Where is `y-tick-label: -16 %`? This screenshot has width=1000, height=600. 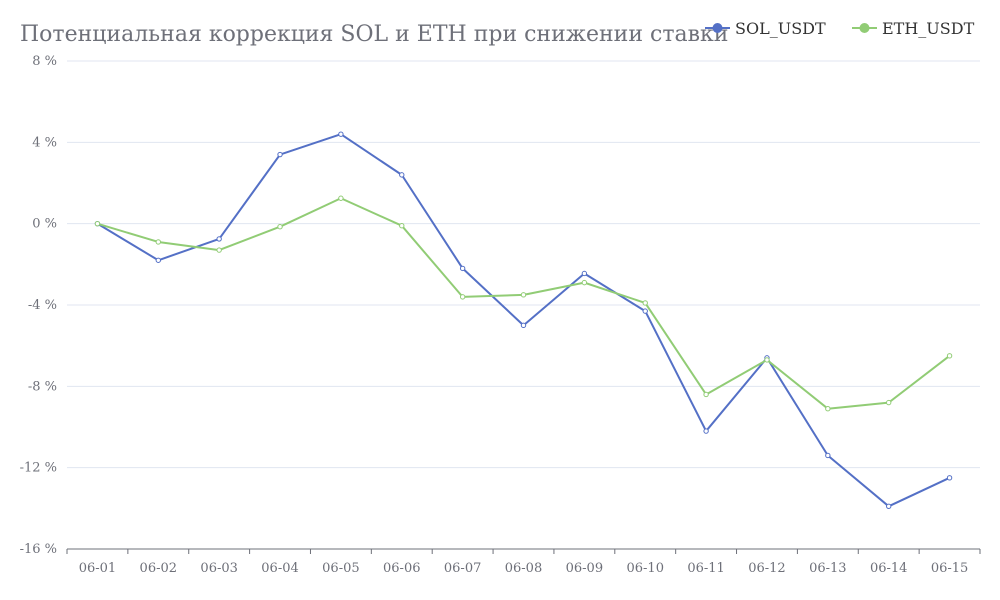
y-tick-label: -16 % is located at coordinates (38, 549).